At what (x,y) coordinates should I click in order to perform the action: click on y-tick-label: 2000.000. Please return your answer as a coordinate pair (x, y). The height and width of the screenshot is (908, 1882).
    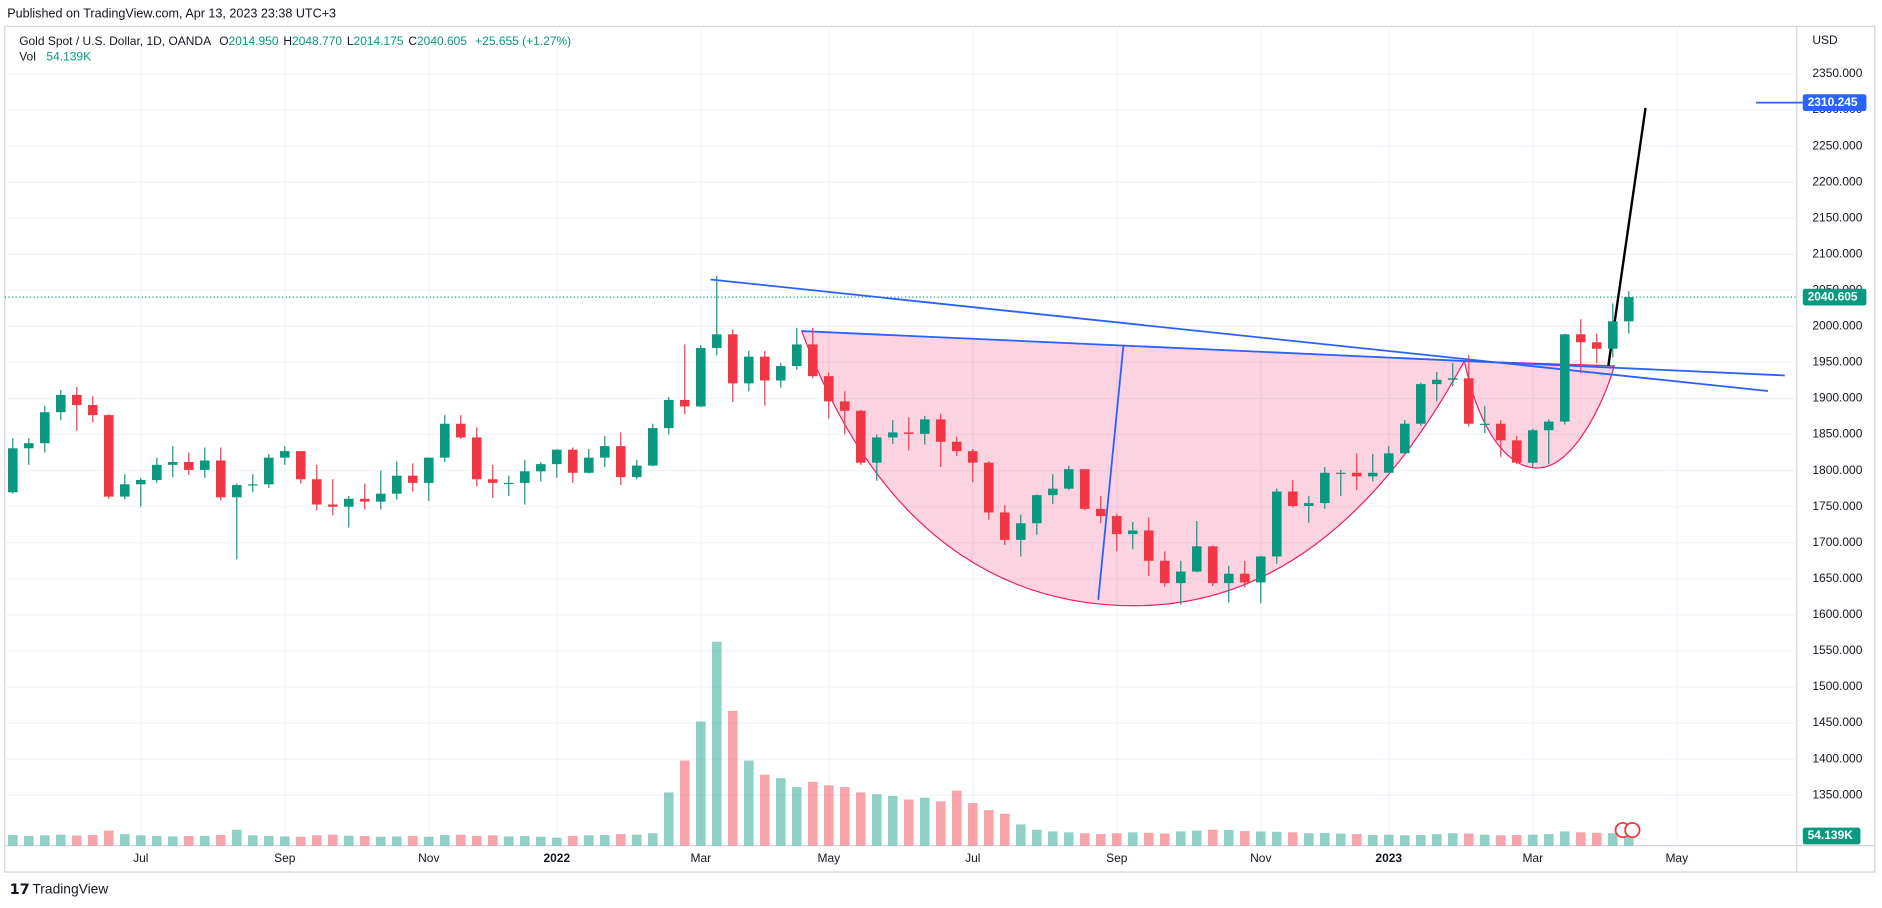
    Looking at the image, I should click on (1837, 326).